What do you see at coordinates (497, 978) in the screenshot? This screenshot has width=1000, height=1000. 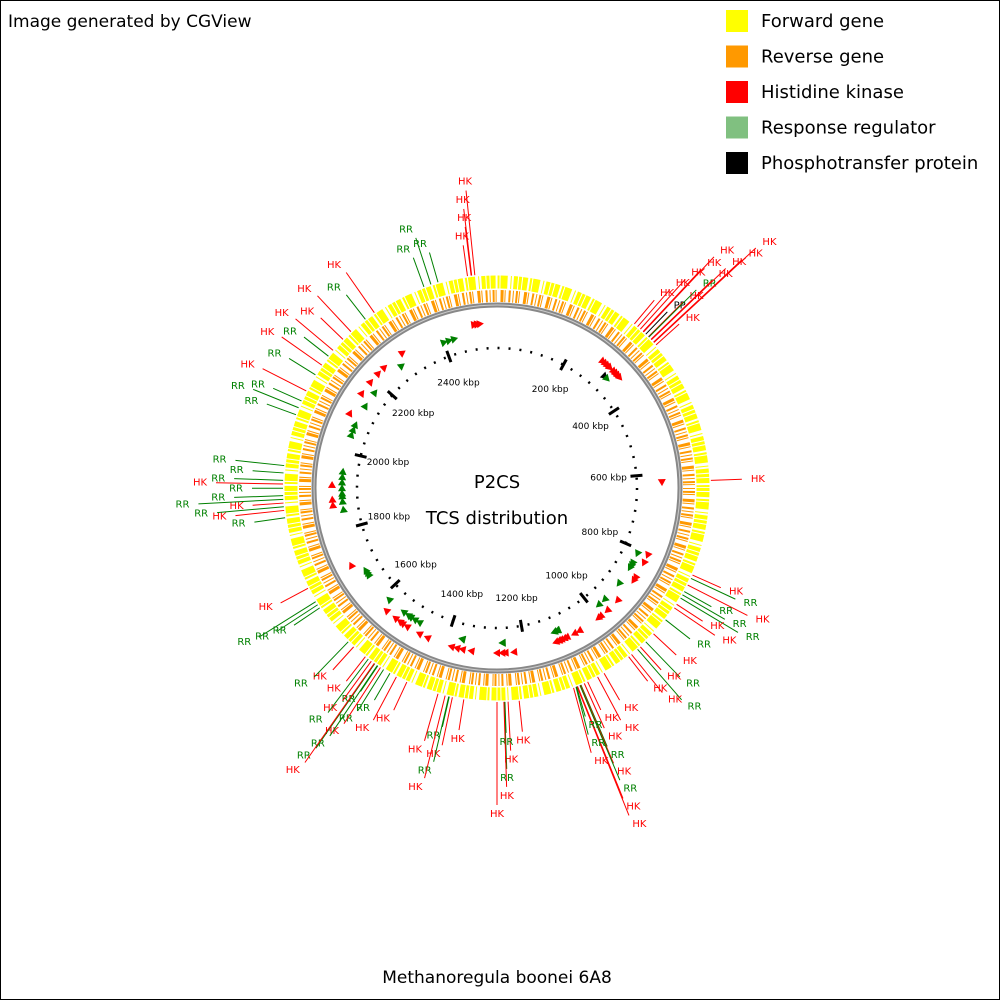 I see `footer: Methanoregula boonei 6A8` at bounding box center [497, 978].